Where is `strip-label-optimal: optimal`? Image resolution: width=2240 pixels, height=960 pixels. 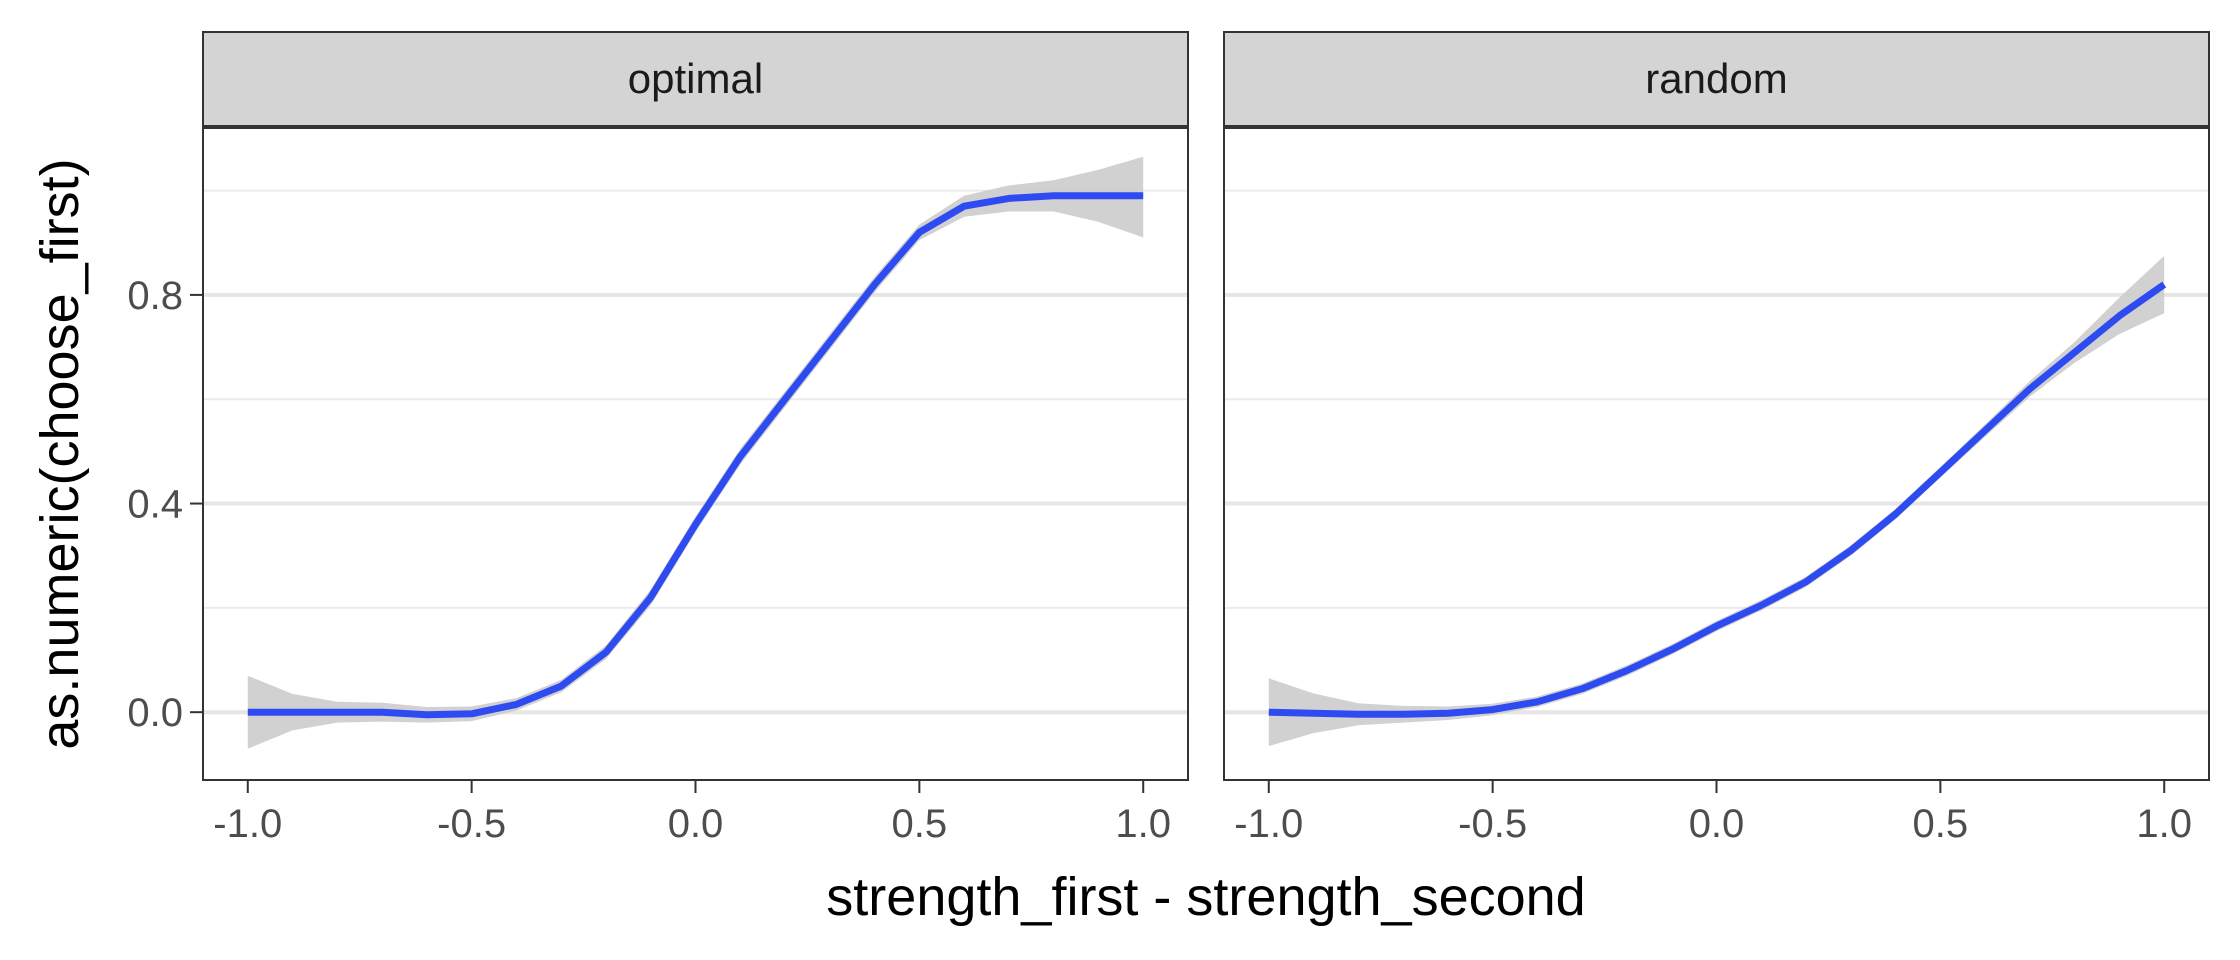 strip-label-optimal: optimal is located at coordinates (695, 78).